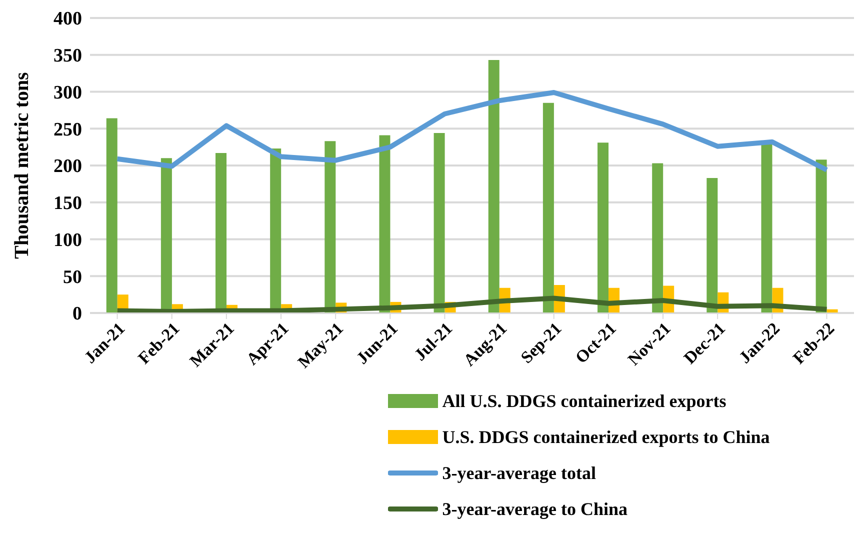  I want to click on legend-label: 3-year-average to China, so click(535, 509).